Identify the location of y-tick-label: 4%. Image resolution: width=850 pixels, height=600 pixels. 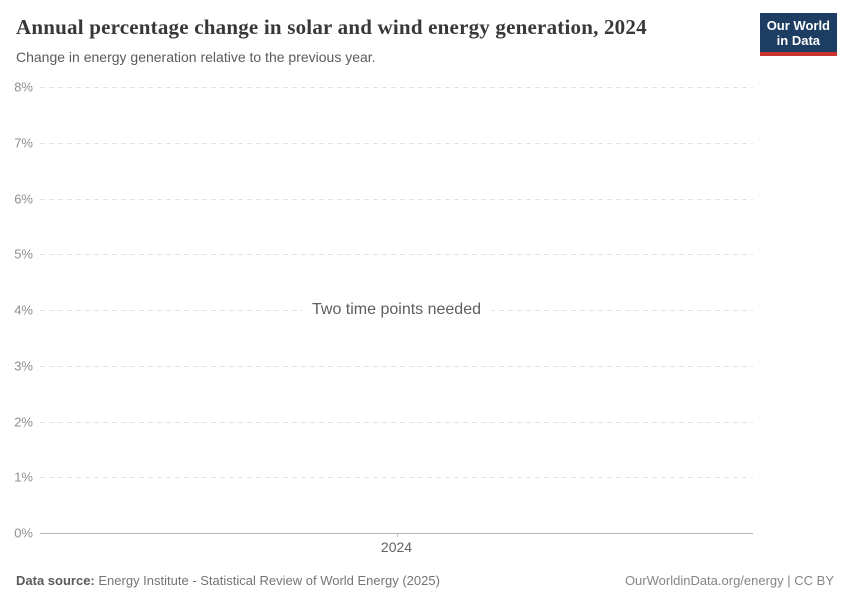
(23, 310).